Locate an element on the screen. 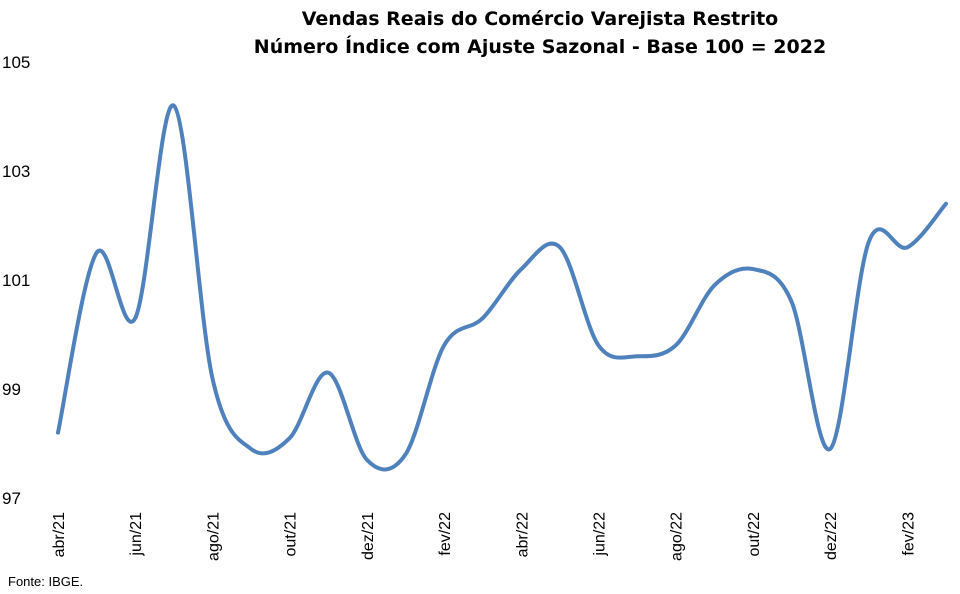 This screenshot has width=960, height=594. x-tick-label: out/22 is located at coordinates (754, 534).